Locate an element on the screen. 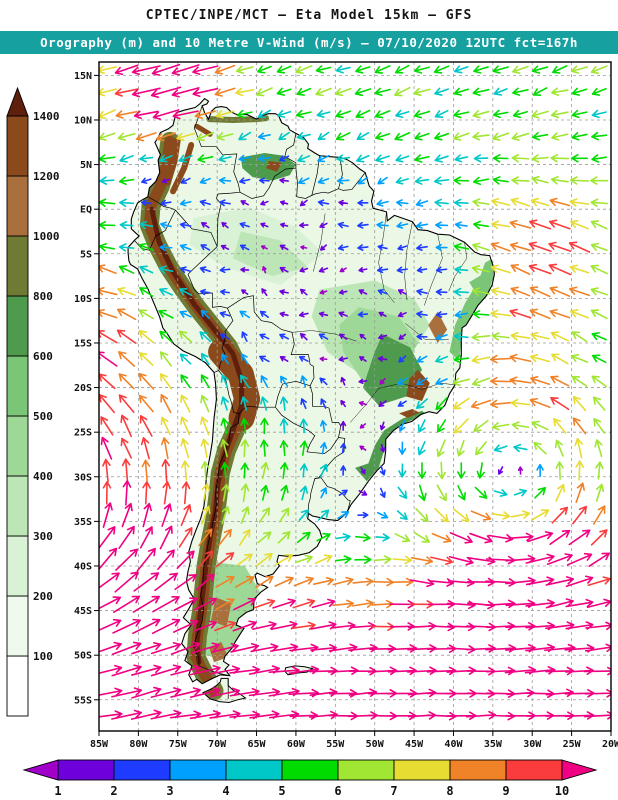 The height and width of the screenshot is (800, 618). lat-tick-label: 15N is located at coordinates (83, 76).